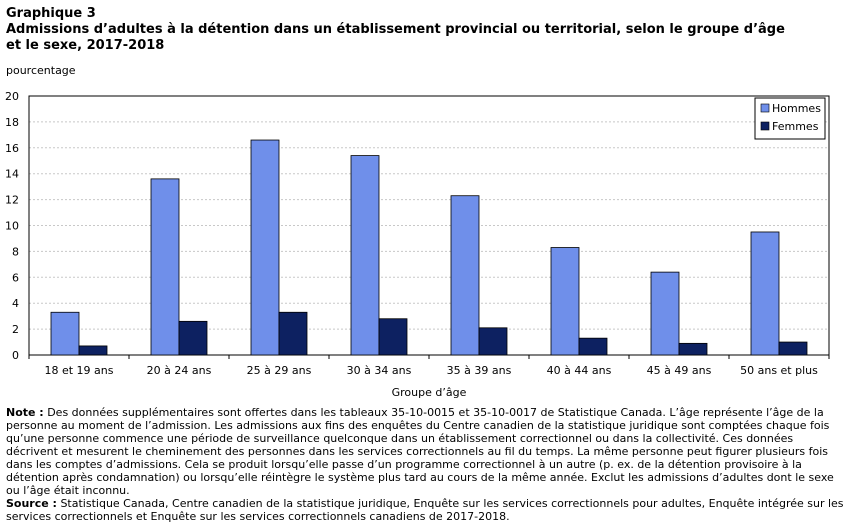 The height and width of the screenshot is (530, 851). I want to click on x-tick-label: 18 et 19 ans, so click(78, 370).